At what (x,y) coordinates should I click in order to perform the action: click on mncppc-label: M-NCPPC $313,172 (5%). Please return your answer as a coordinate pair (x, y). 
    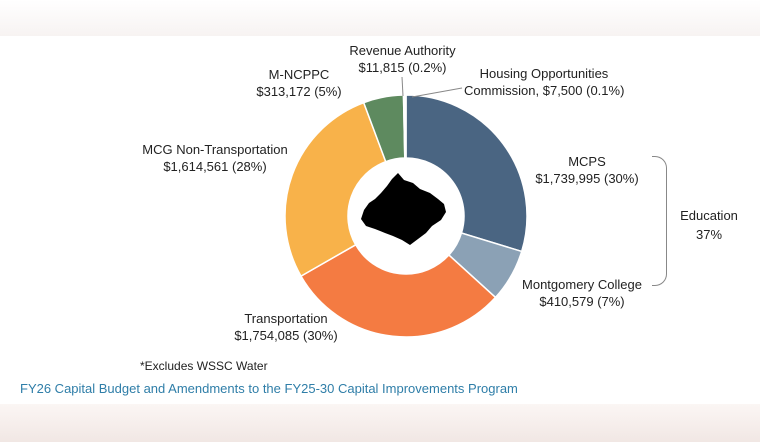
    Looking at the image, I should click on (299, 83).